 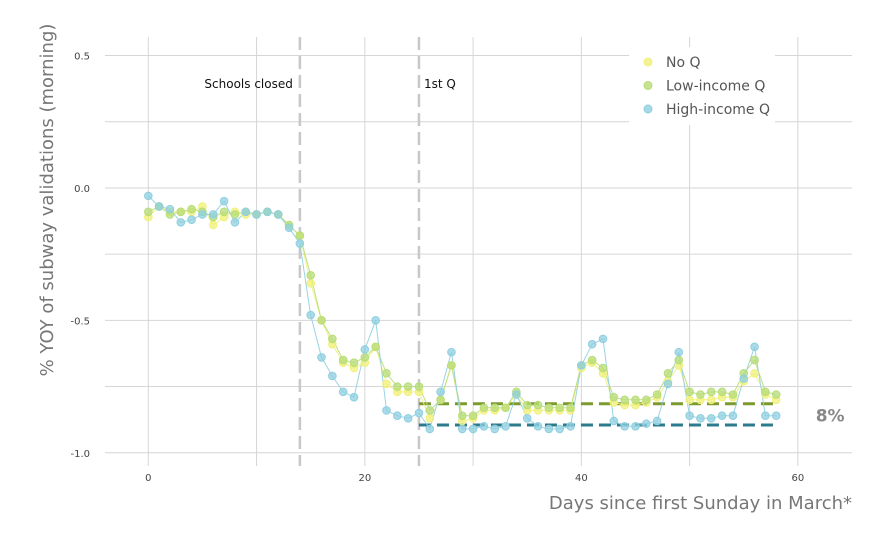 What do you see at coordinates (148, 478) in the screenshot?
I see `x-tick-label: 0` at bounding box center [148, 478].